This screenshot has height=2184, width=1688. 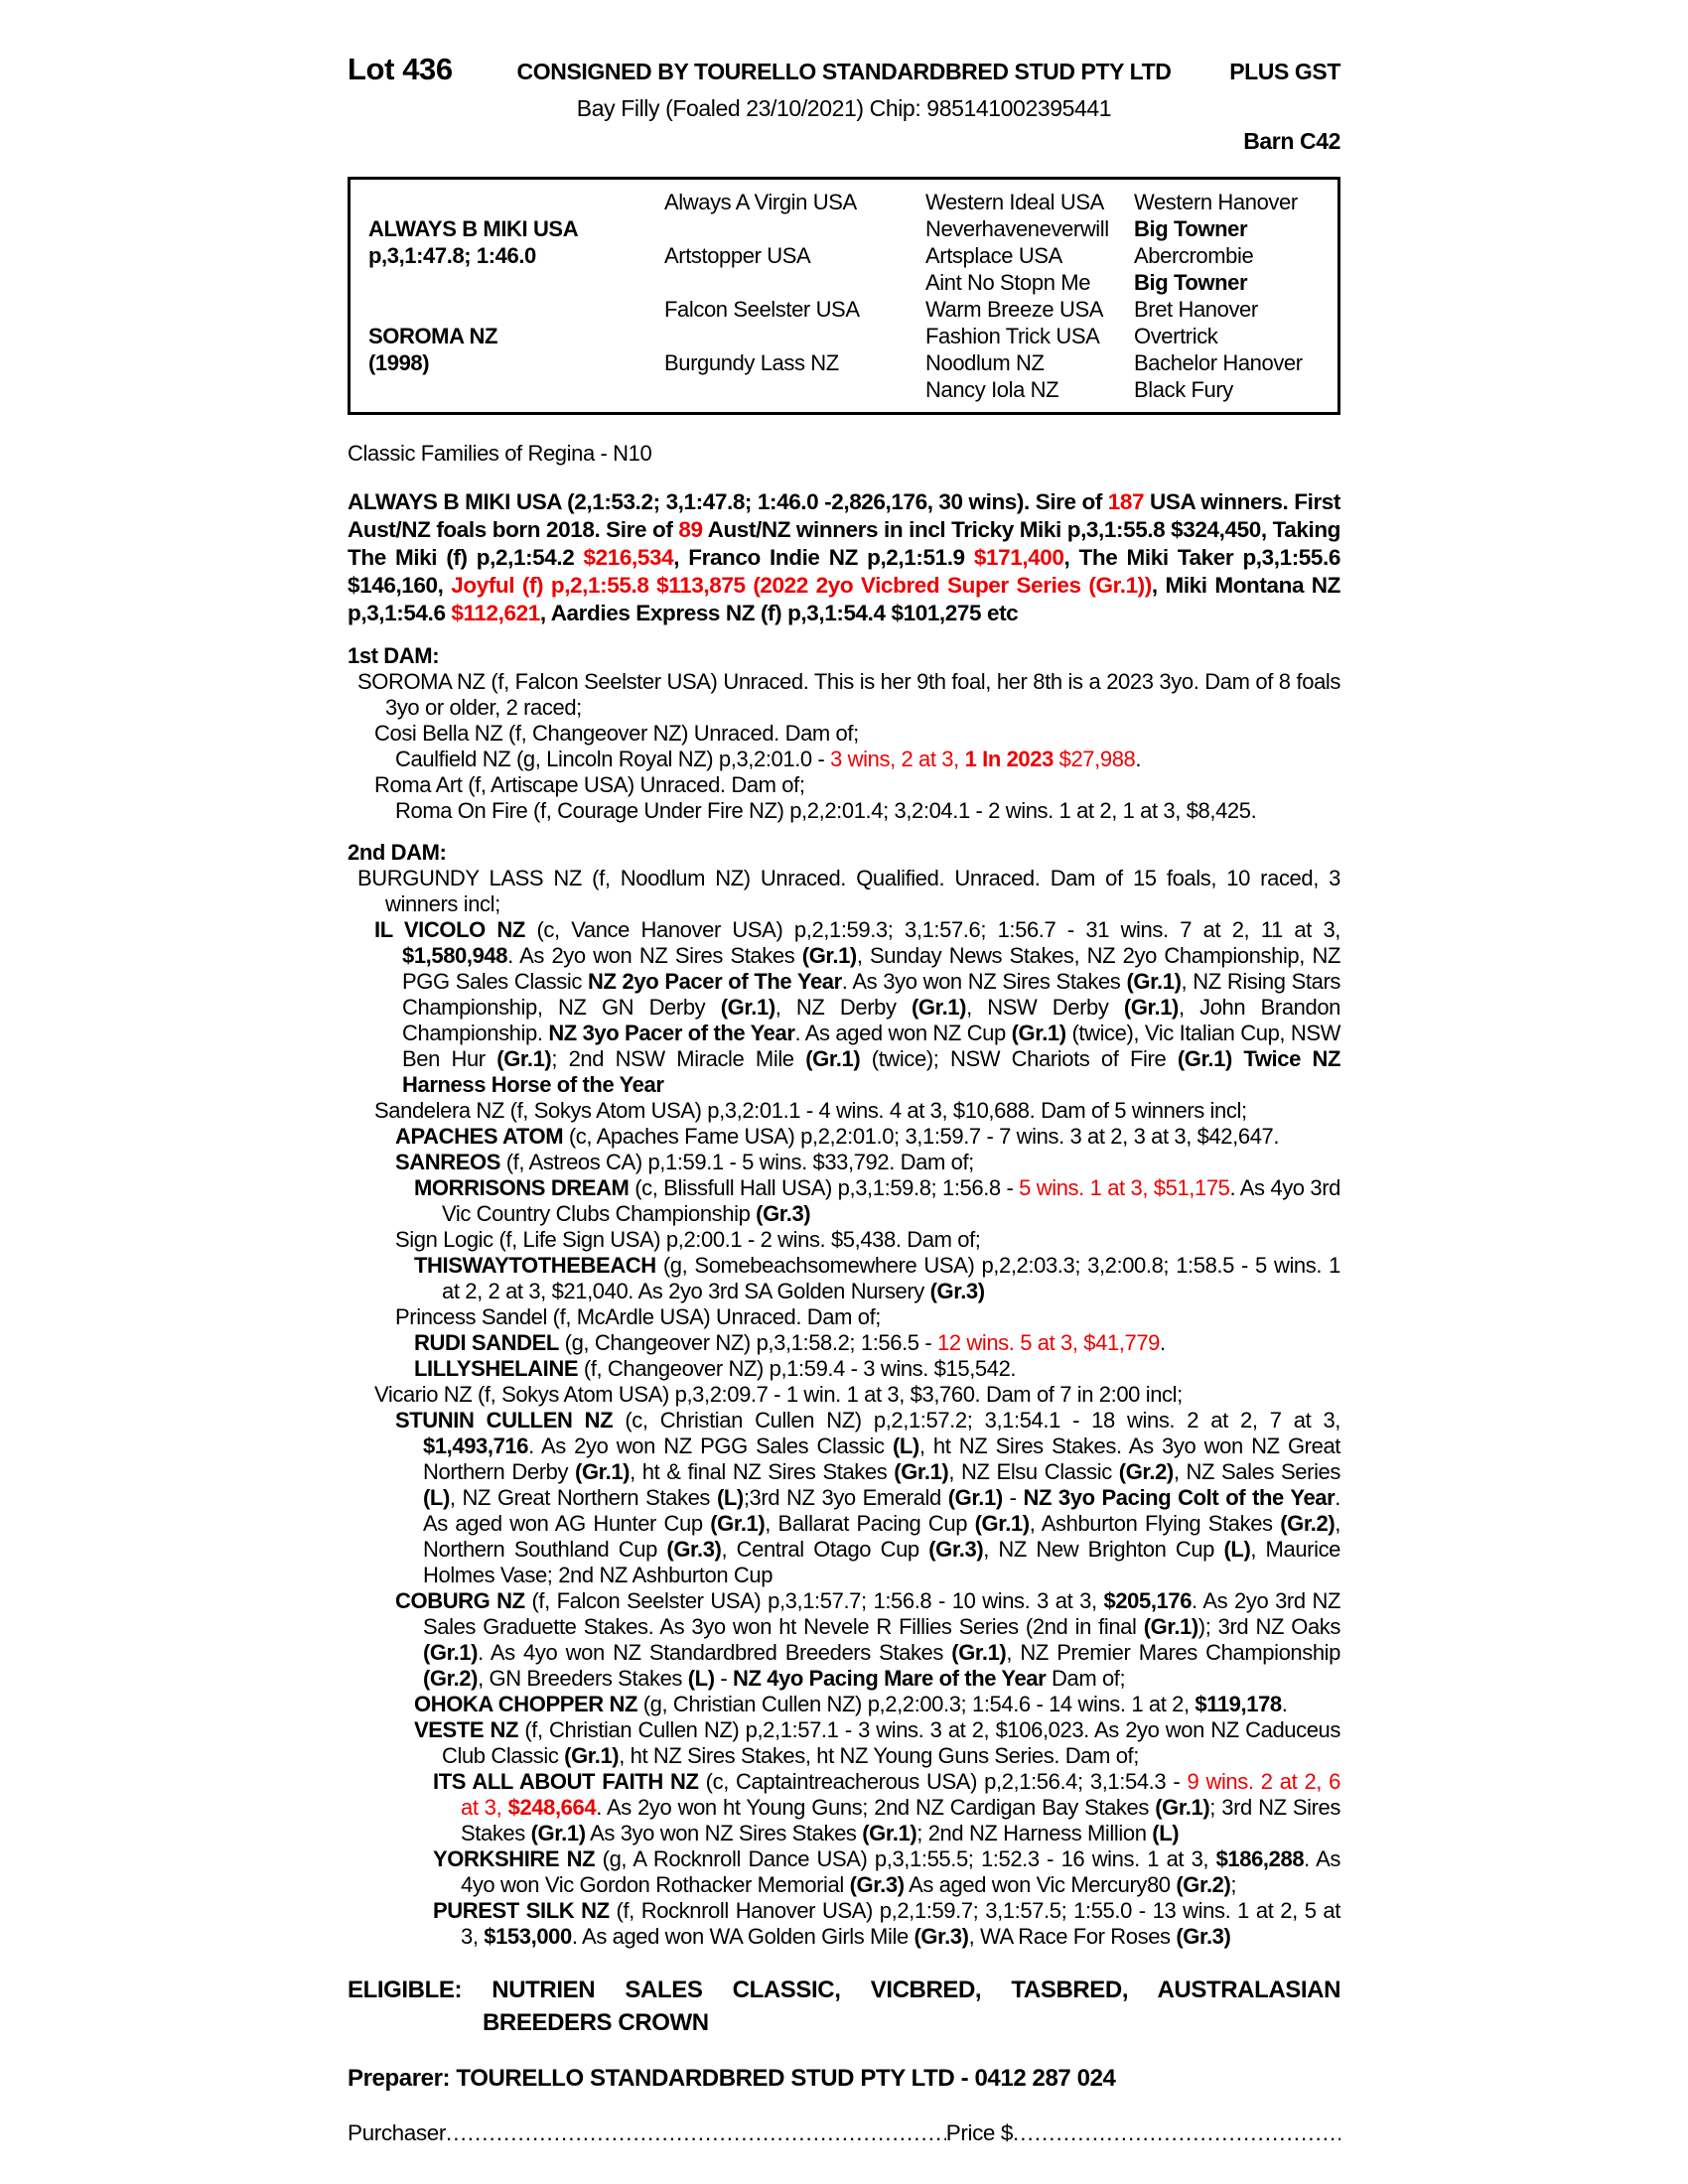 I want to click on text-run: , NZ Sales Series, so click(x=1257, y=1471).